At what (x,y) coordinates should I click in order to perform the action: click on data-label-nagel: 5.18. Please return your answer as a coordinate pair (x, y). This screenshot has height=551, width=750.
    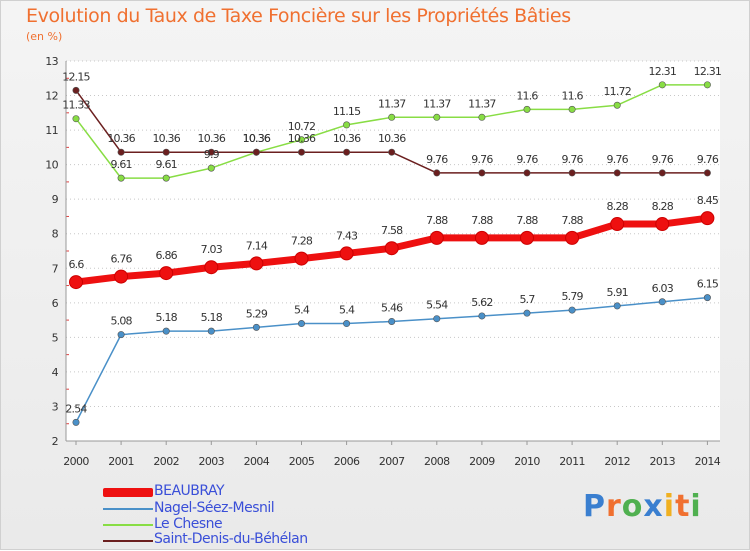
    Looking at the image, I should click on (212, 317).